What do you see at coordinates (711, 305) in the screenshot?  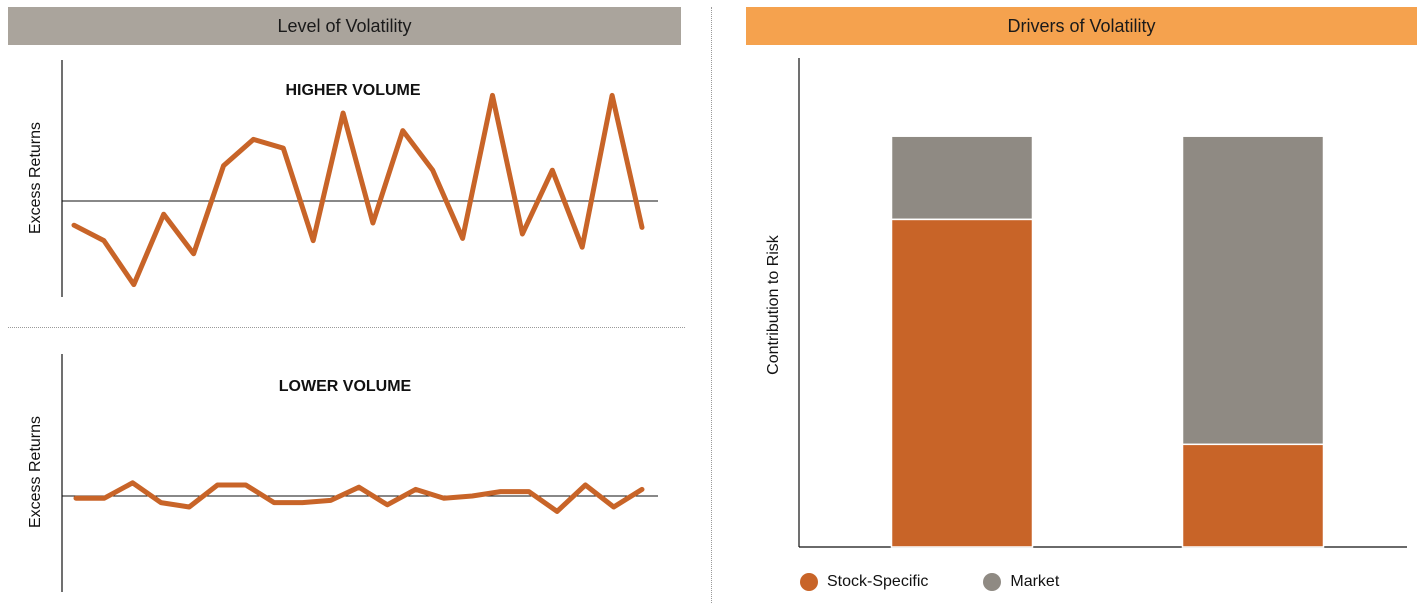 I see `vertical-divider` at bounding box center [711, 305].